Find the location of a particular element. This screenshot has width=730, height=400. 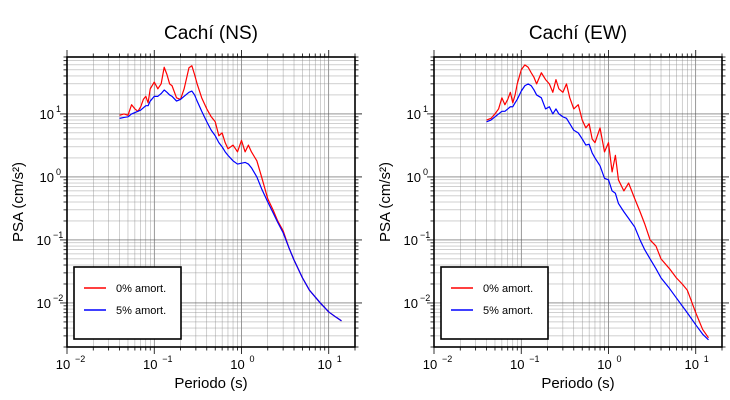

chart-title: Cachí (EW) is located at coordinates (578, 33).